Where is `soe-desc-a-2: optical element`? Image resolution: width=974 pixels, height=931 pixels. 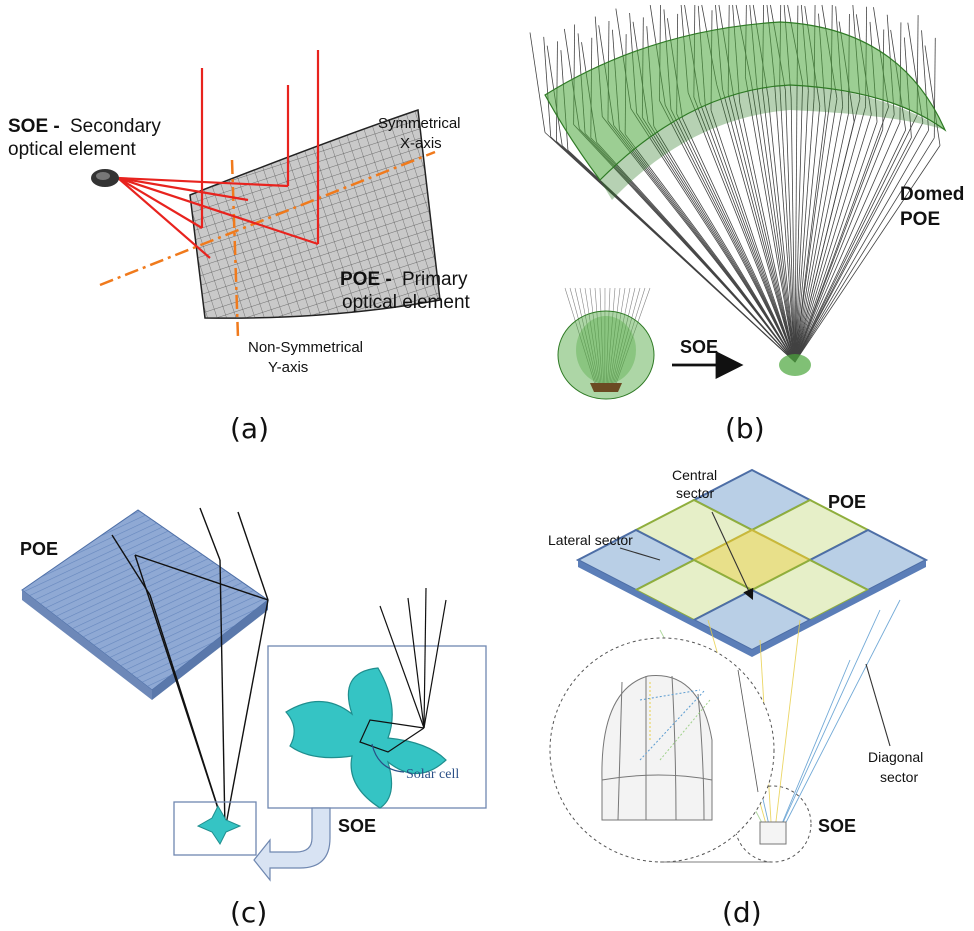 soe-desc-a-2: optical element is located at coordinates (72, 149).